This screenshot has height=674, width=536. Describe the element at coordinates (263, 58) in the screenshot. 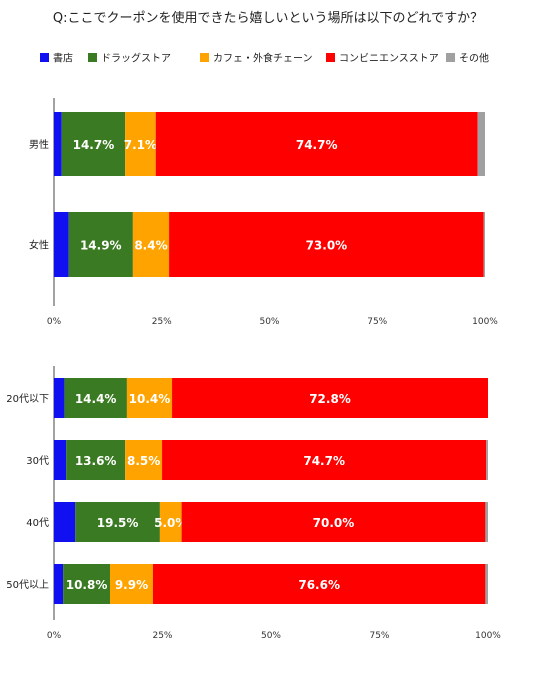

I see `legend-label: カフェ・外食チェーン` at that location.